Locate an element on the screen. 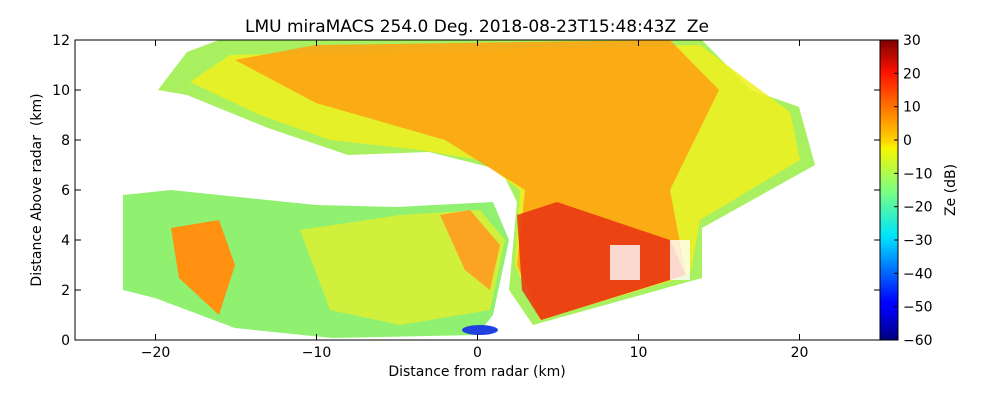 This screenshot has height=400, width=1000. y-tick-label: 0 is located at coordinates (65, 341).